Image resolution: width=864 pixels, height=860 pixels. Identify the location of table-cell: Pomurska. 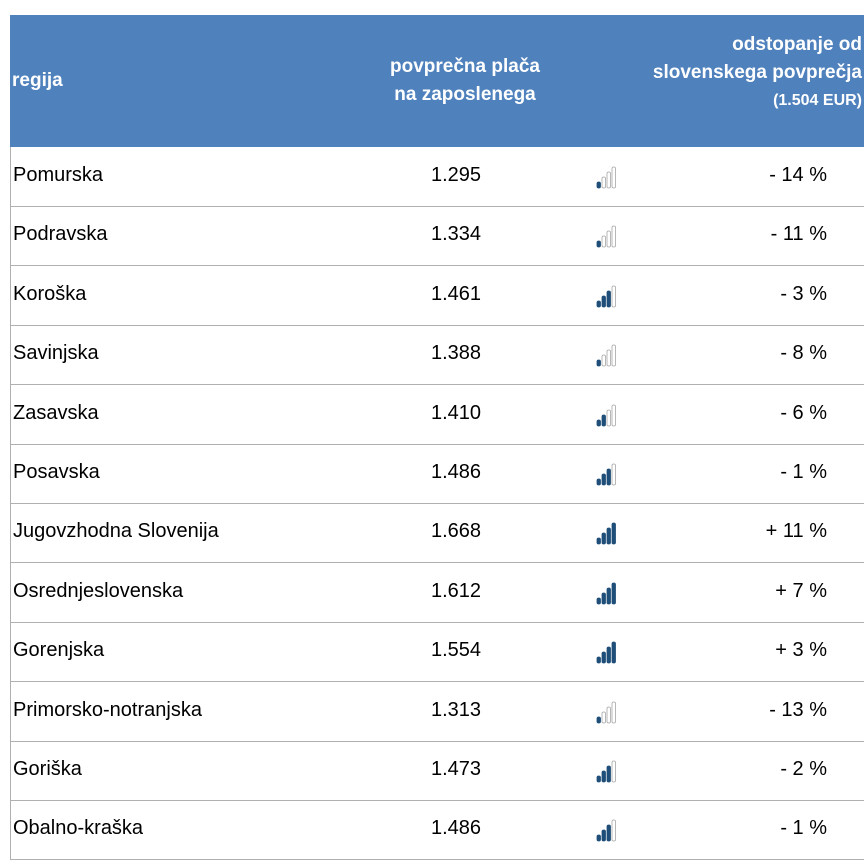
(58, 175).